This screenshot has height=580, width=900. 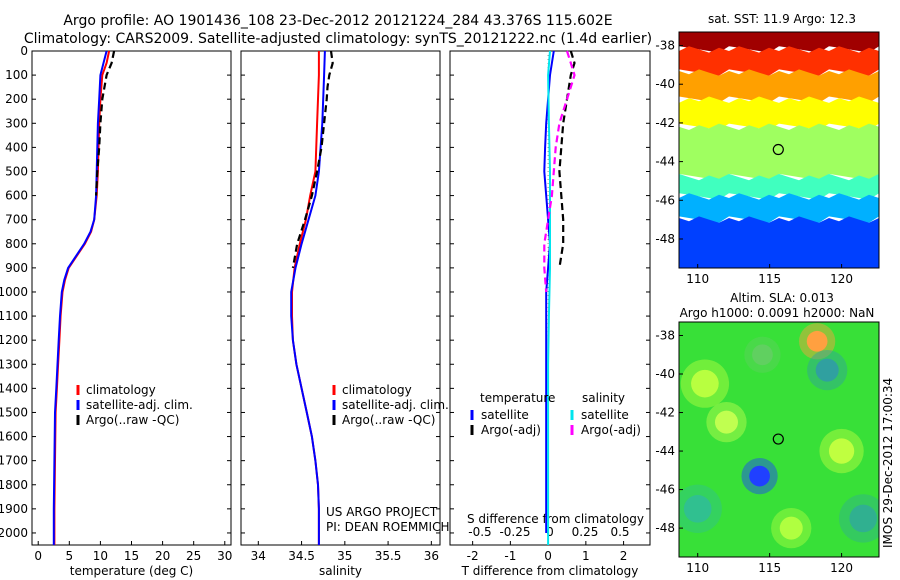 I want to click on x-tick-label: 30, so click(x=224, y=556).